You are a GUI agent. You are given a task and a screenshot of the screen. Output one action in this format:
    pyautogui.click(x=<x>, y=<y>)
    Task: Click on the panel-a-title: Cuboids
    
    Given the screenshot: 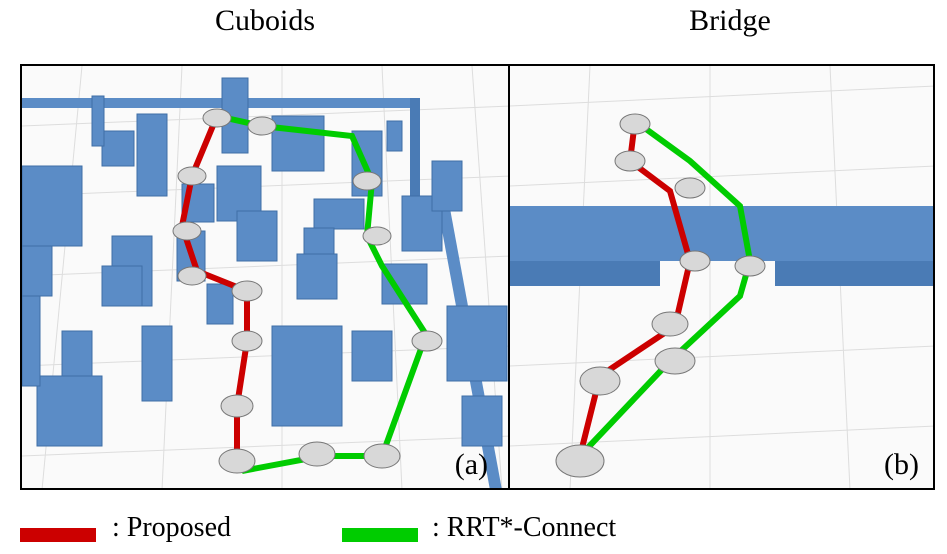 What is the action you would take?
    pyautogui.click(x=265, y=20)
    